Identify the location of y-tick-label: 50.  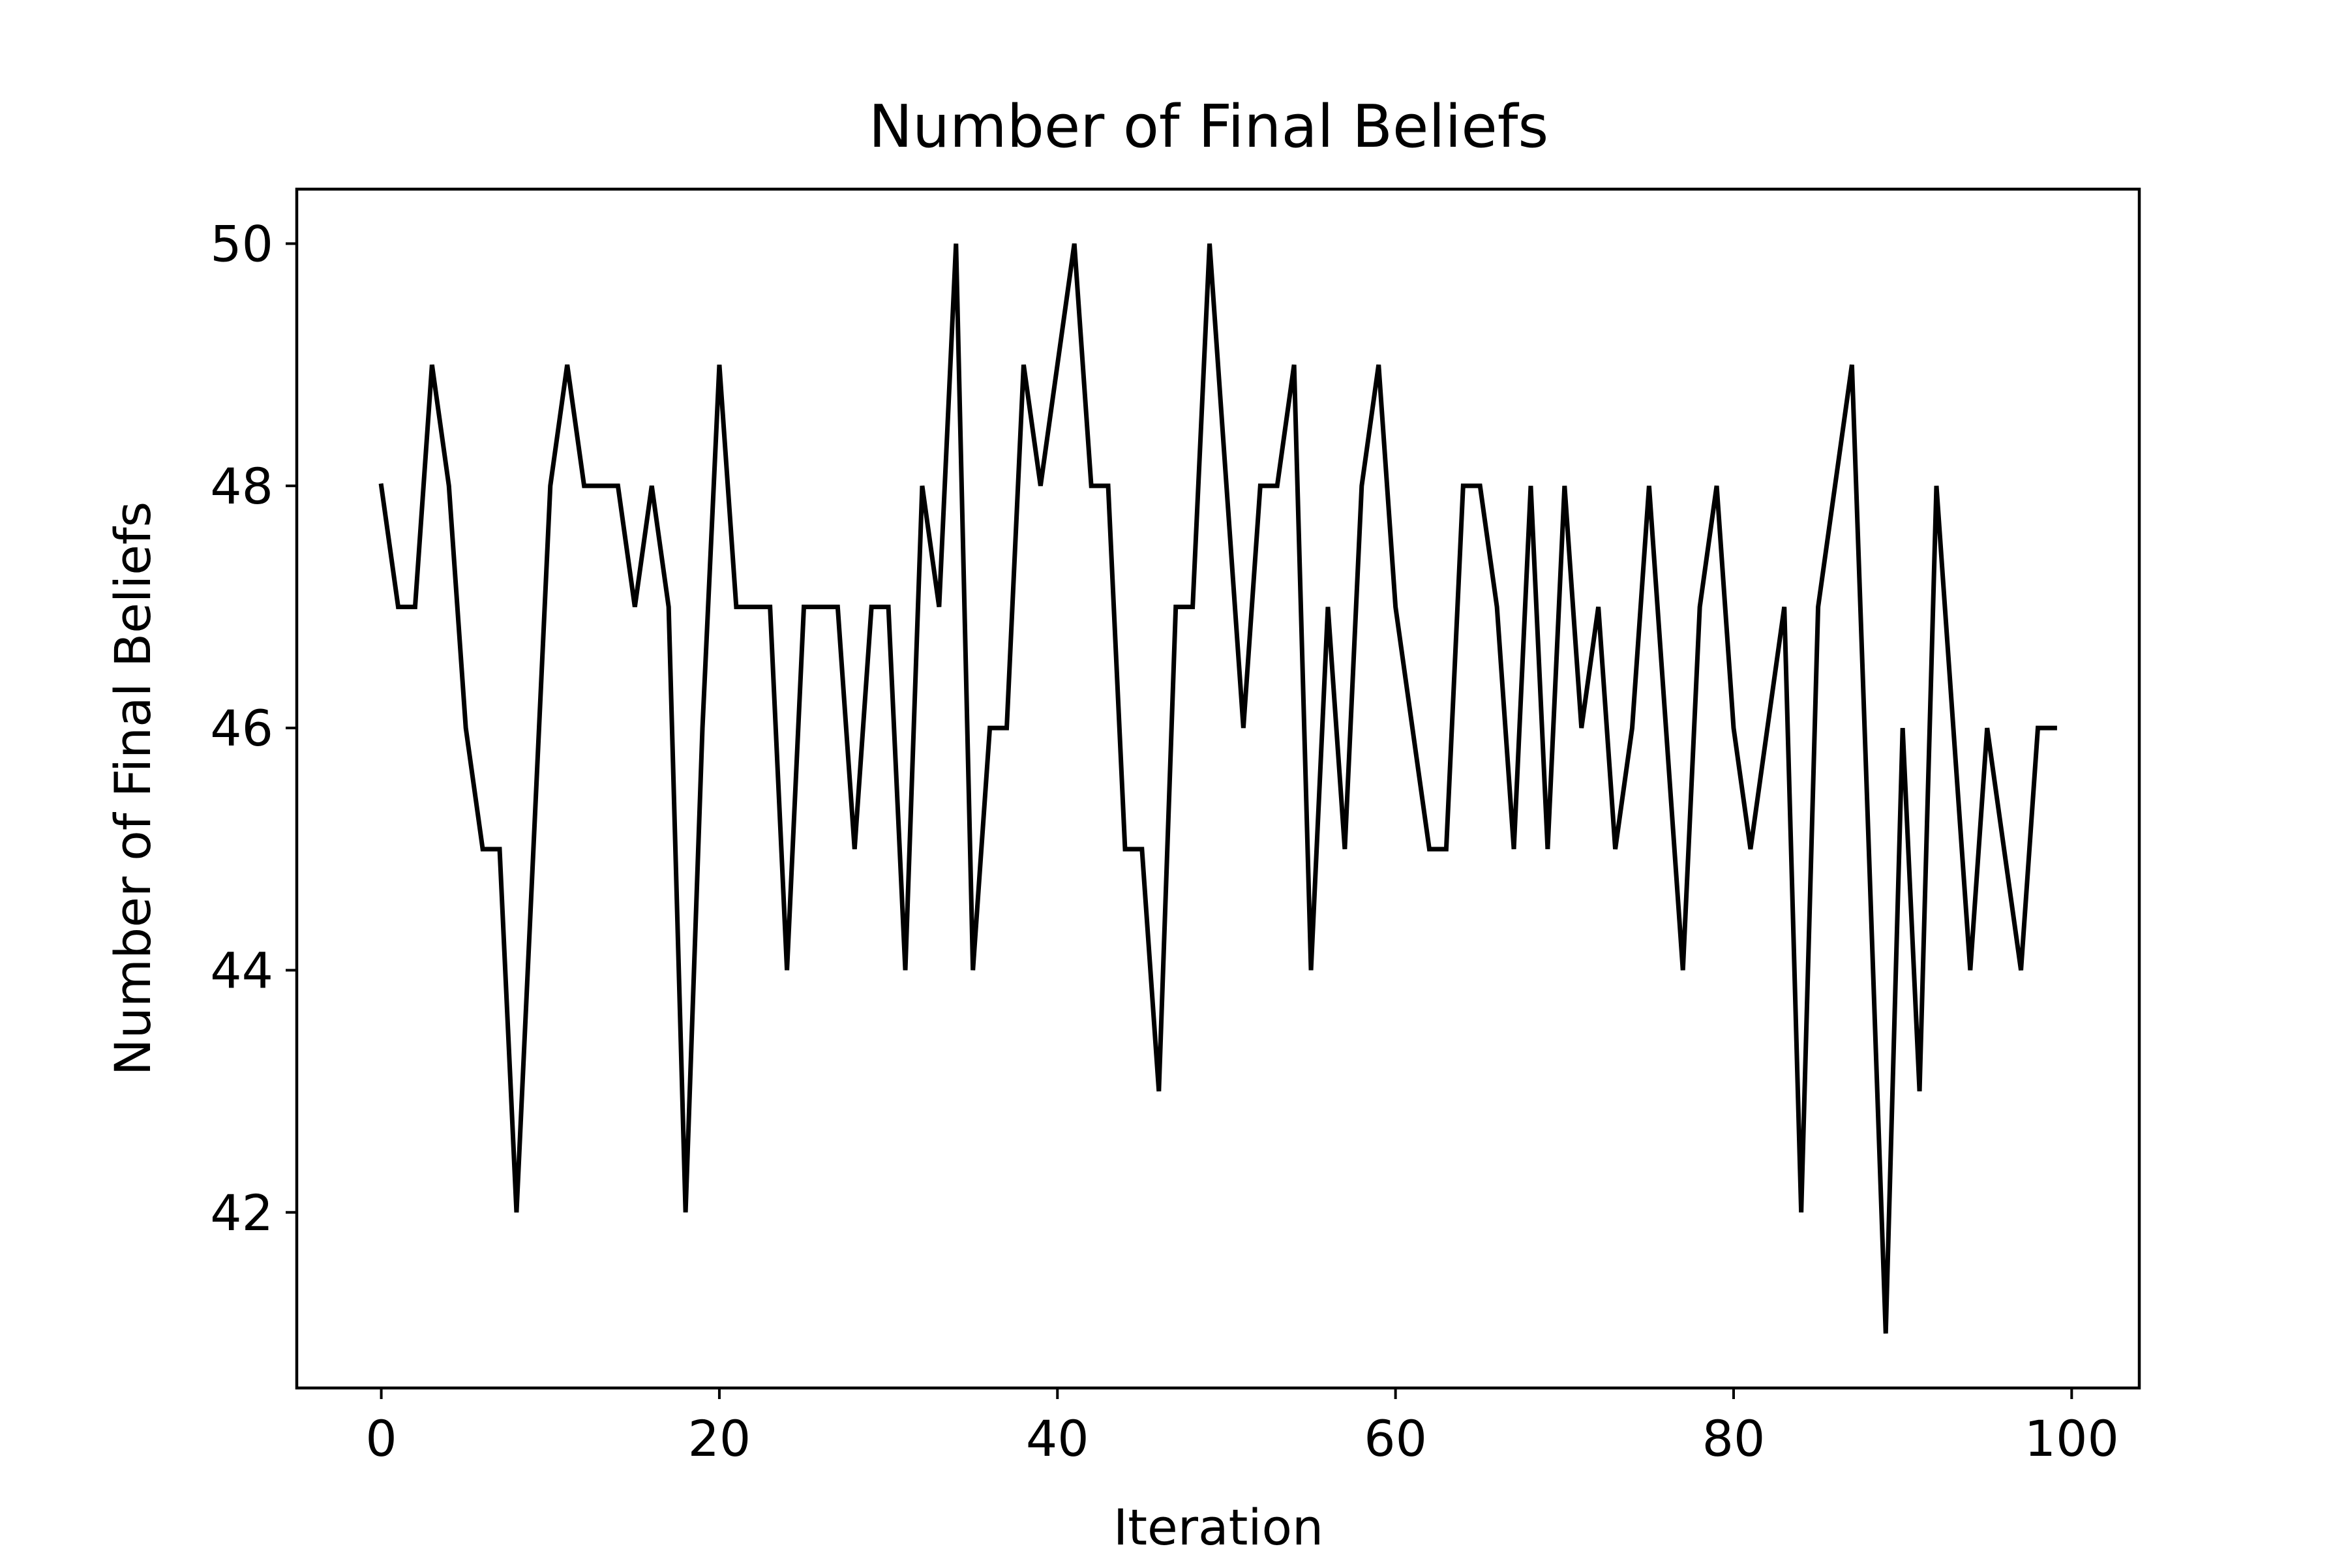
(242, 244).